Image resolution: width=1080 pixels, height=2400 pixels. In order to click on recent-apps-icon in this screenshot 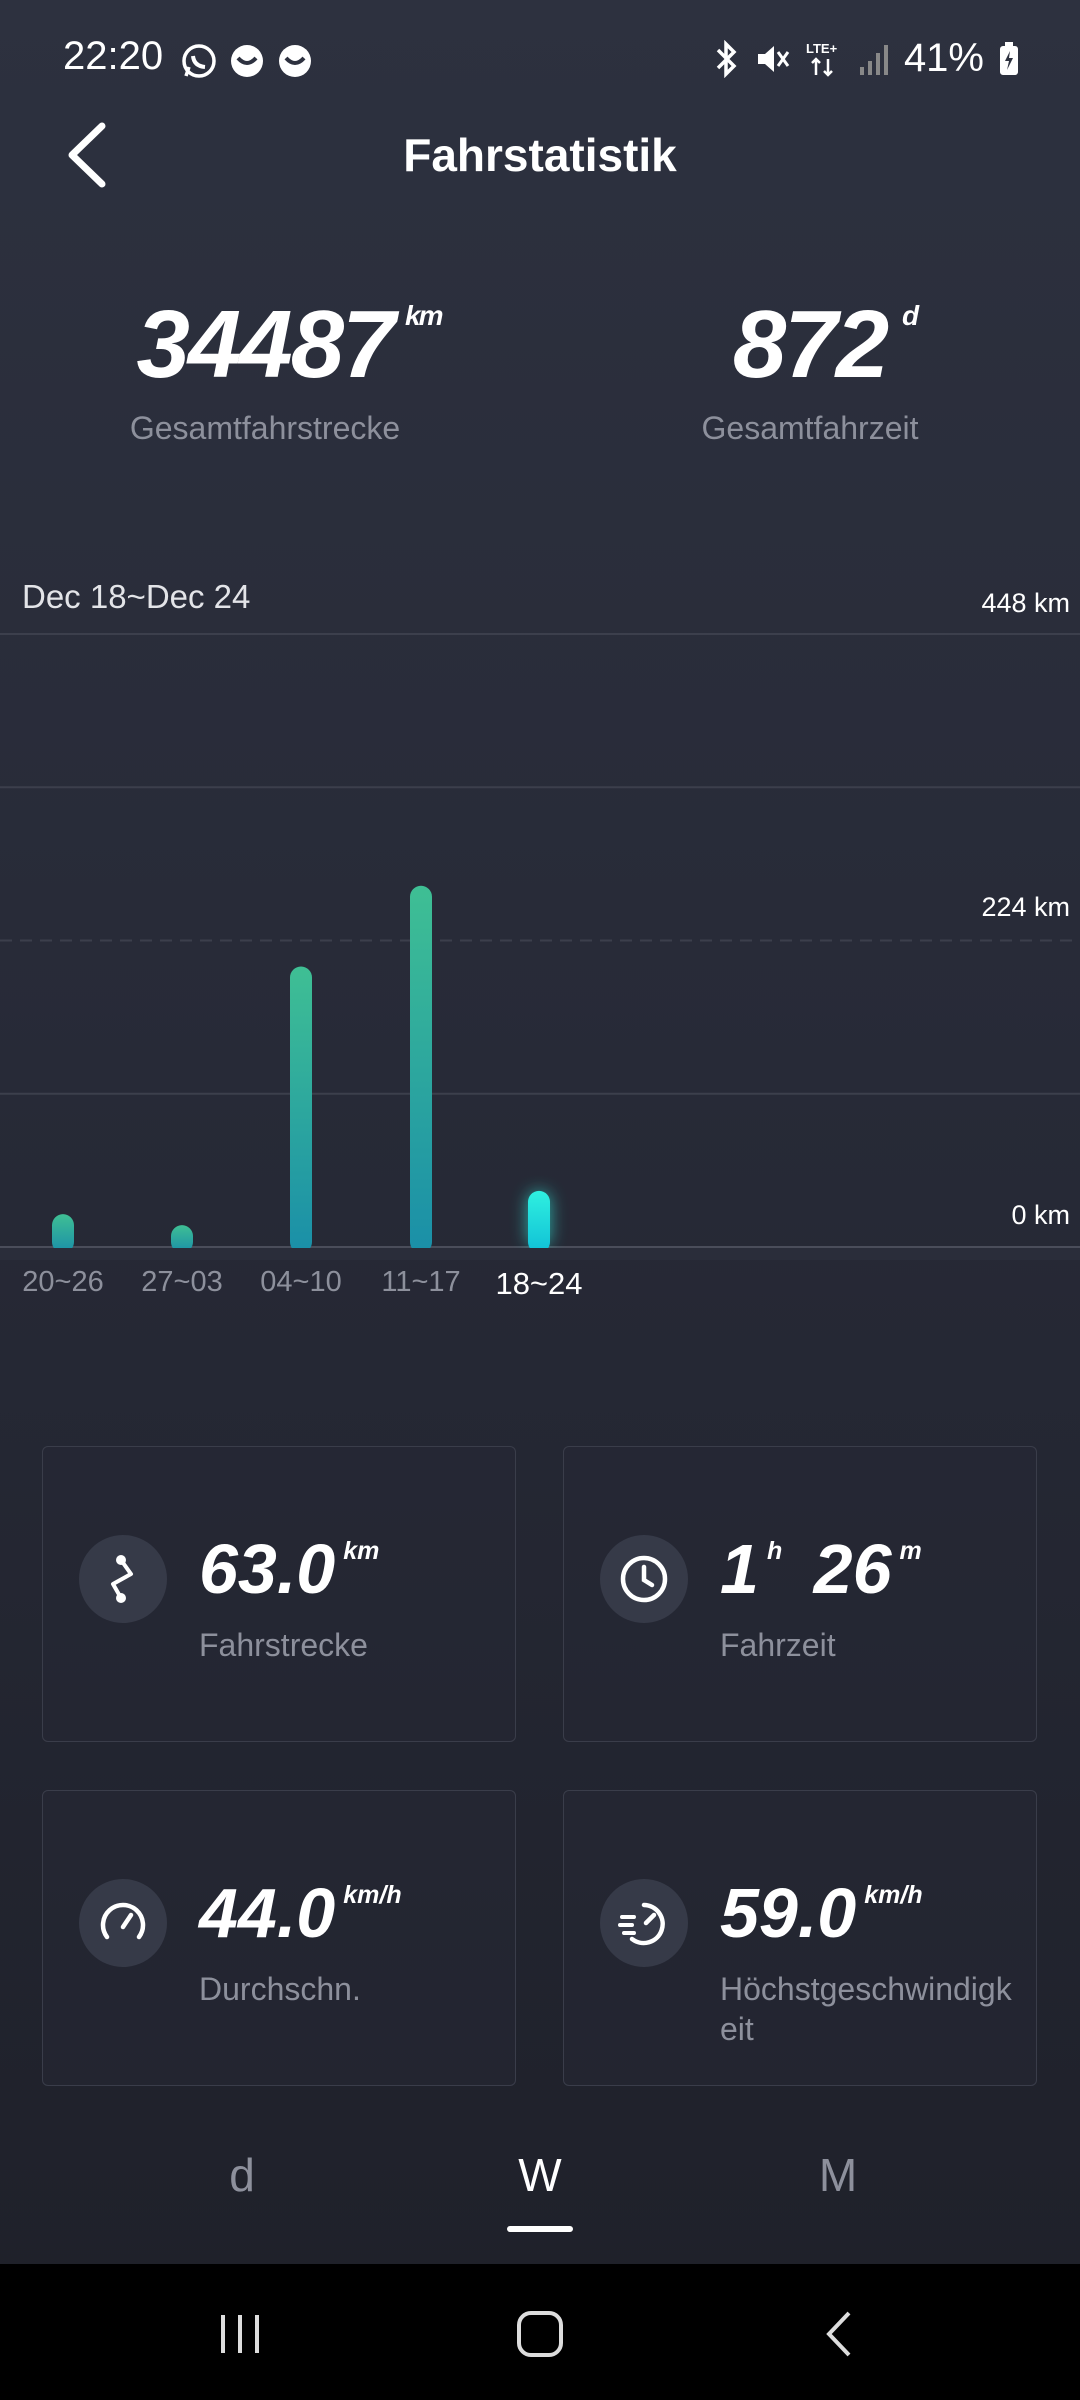, I will do `click(240, 2334)`.